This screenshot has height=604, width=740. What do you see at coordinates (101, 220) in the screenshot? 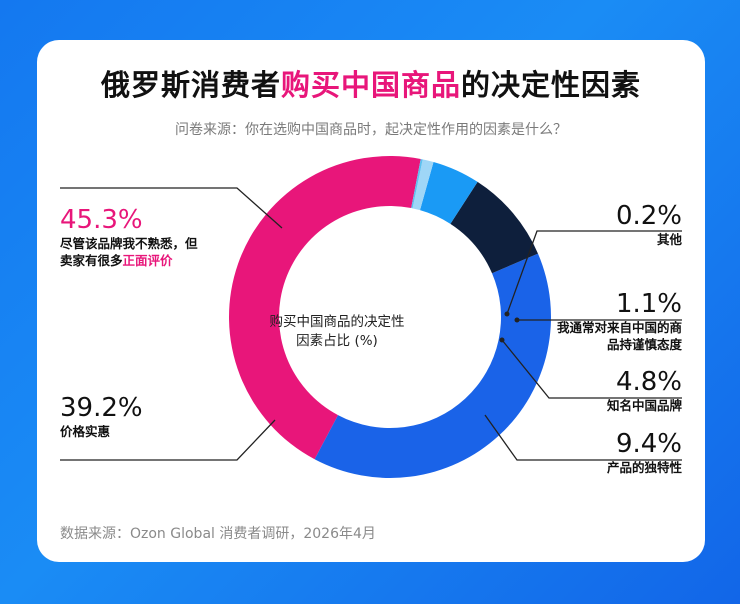
I see `data-label-positive-reviews-value: 45.3%` at bounding box center [101, 220].